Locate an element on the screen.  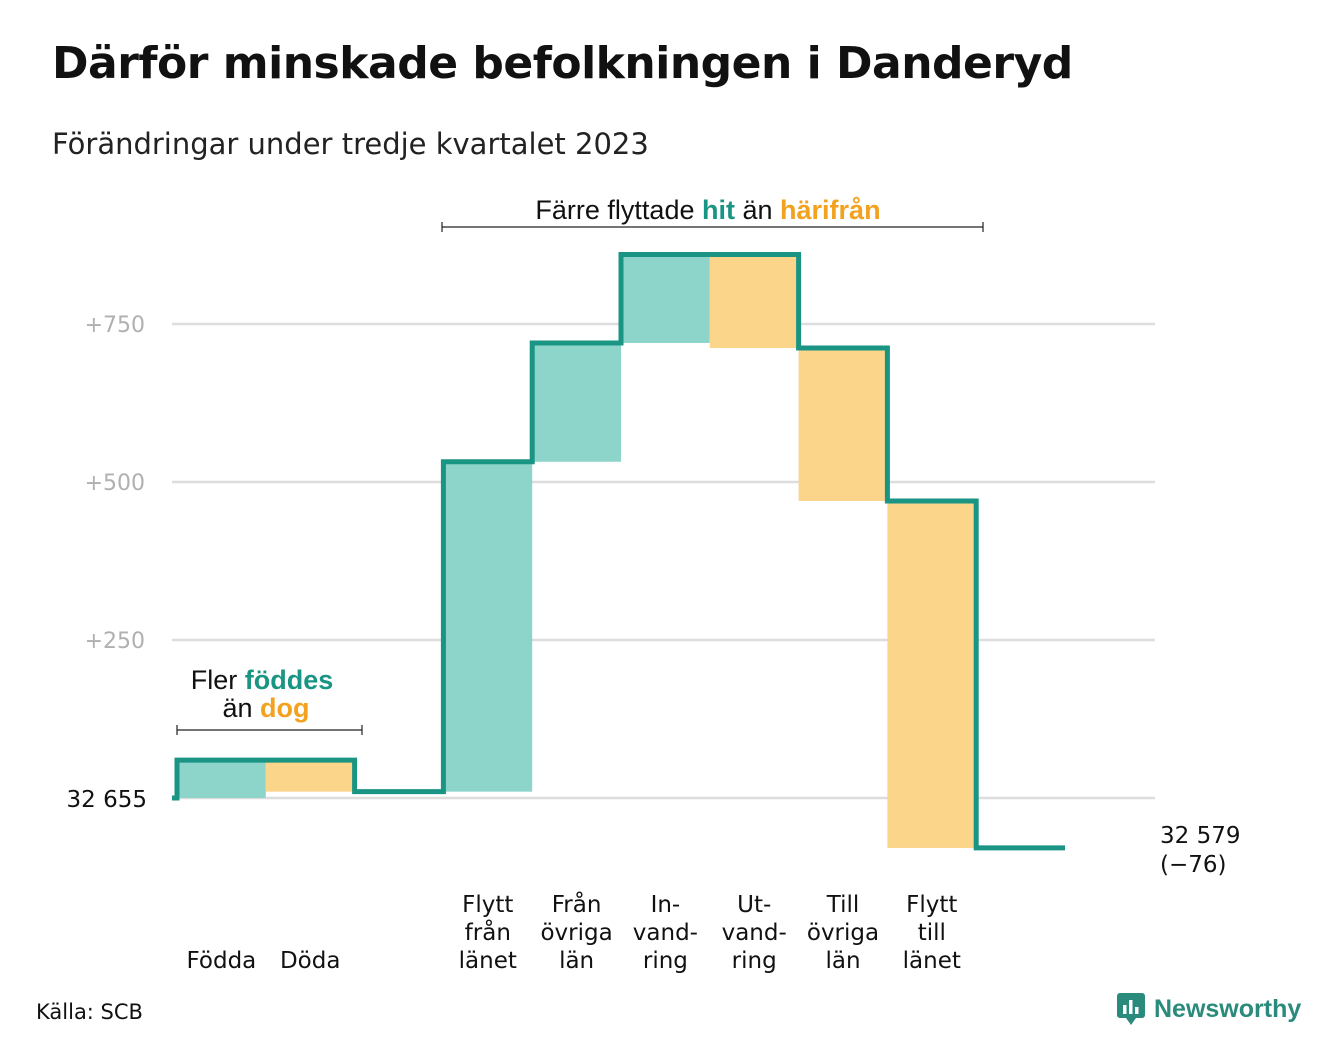
chart-subtitle: Förändringar under tredje kvartalet 2023 is located at coordinates (350, 144).